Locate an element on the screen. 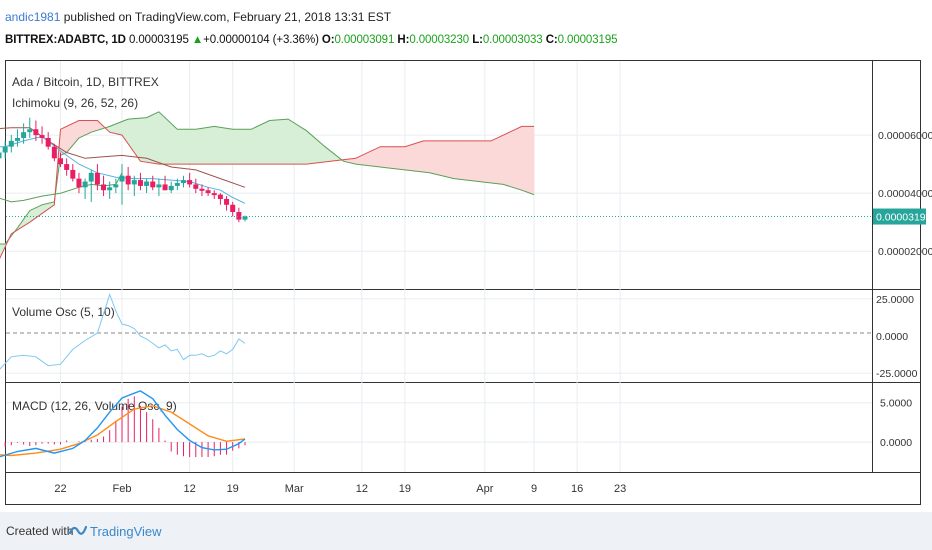  low-label: L: is located at coordinates (477, 40).